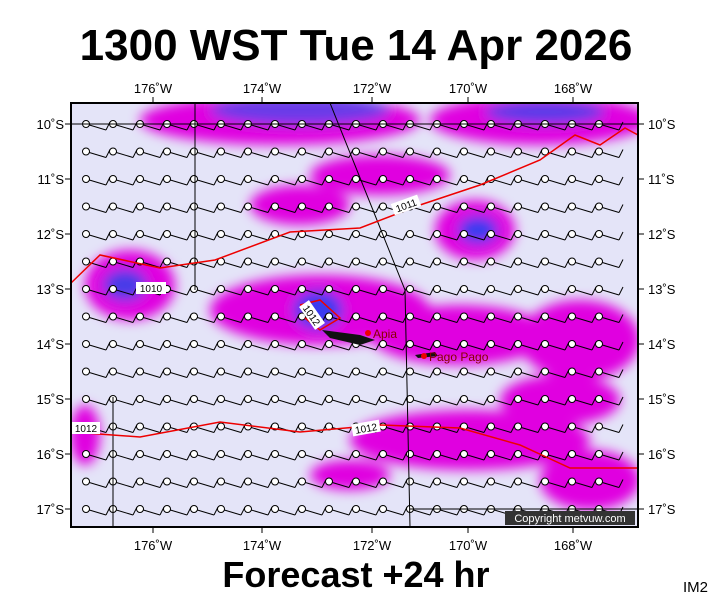 The height and width of the screenshot is (605, 711). Describe the element at coordinates (51, 124) in the screenshot. I see `lat-label: 10˚S` at that location.